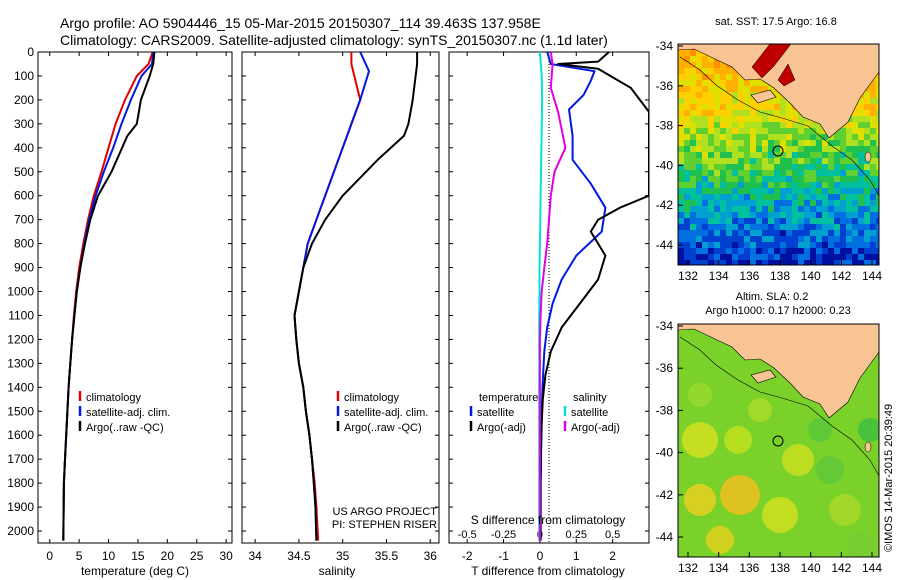 The image size is (900, 580). What do you see at coordinates (786, 75) in the screenshot?
I see `sst-map-gulf-st-vincent` at bounding box center [786, 75].